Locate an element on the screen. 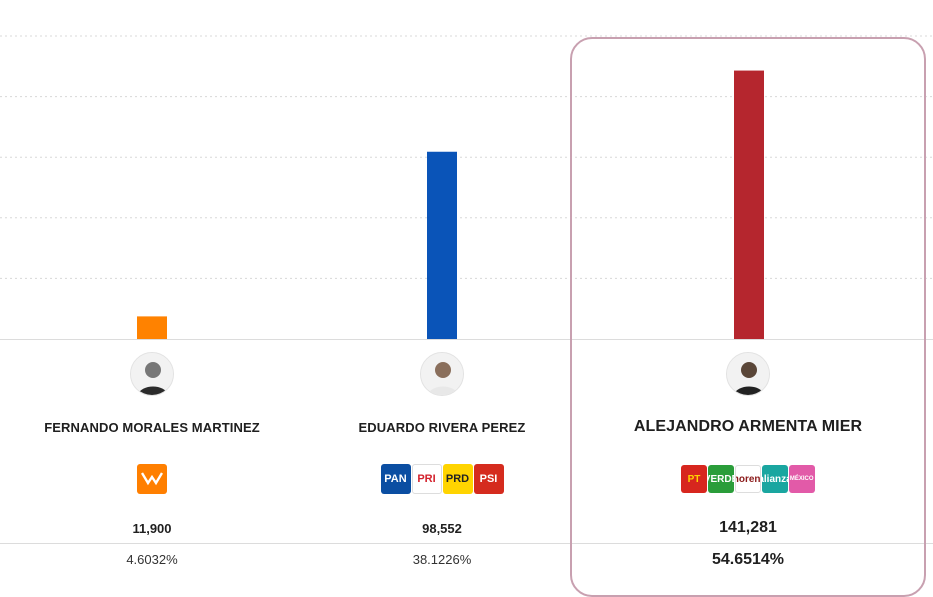 This screenshot has width=933, height=597. candidate-percent: 4.6032% is located at coordinates (152, 559).